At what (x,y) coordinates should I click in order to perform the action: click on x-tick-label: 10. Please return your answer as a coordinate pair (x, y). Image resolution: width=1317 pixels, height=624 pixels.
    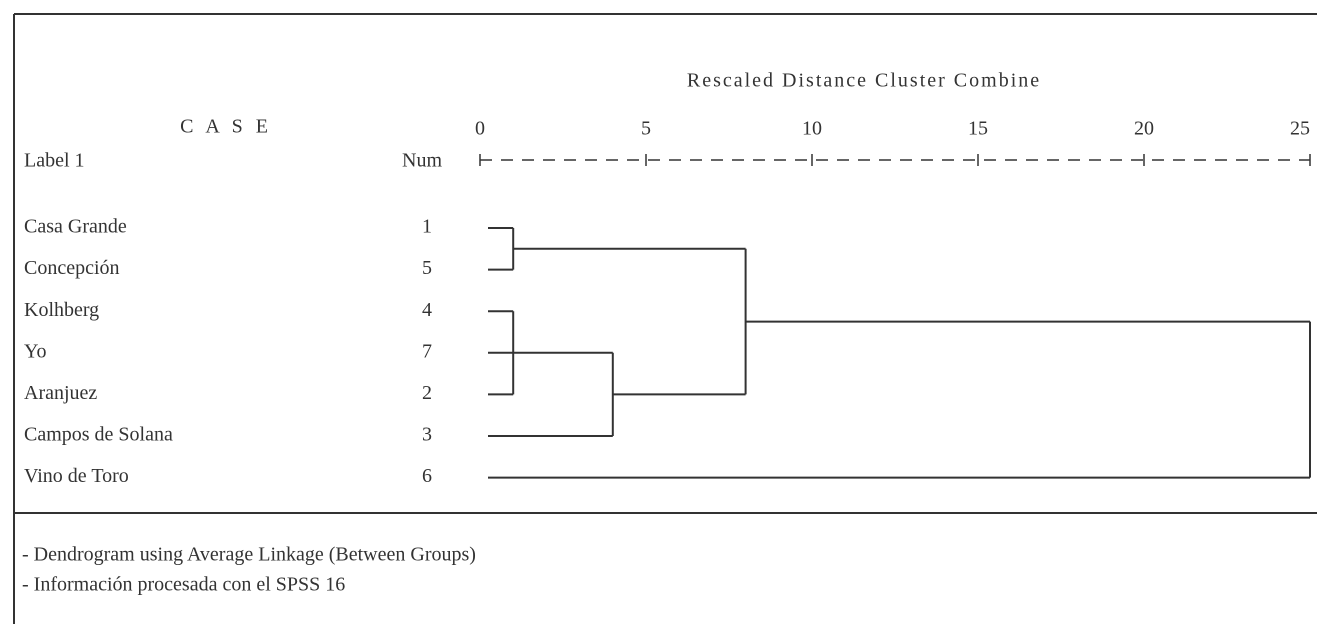
    Looking at the image, I should click on (812, 129).